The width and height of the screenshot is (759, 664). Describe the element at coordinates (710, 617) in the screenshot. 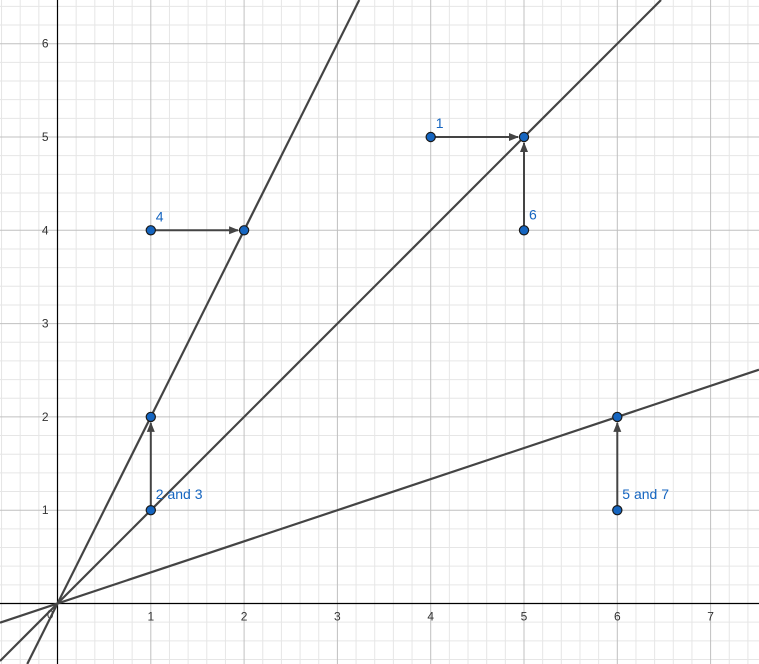

I see `x-tick-label: 7` at that location.